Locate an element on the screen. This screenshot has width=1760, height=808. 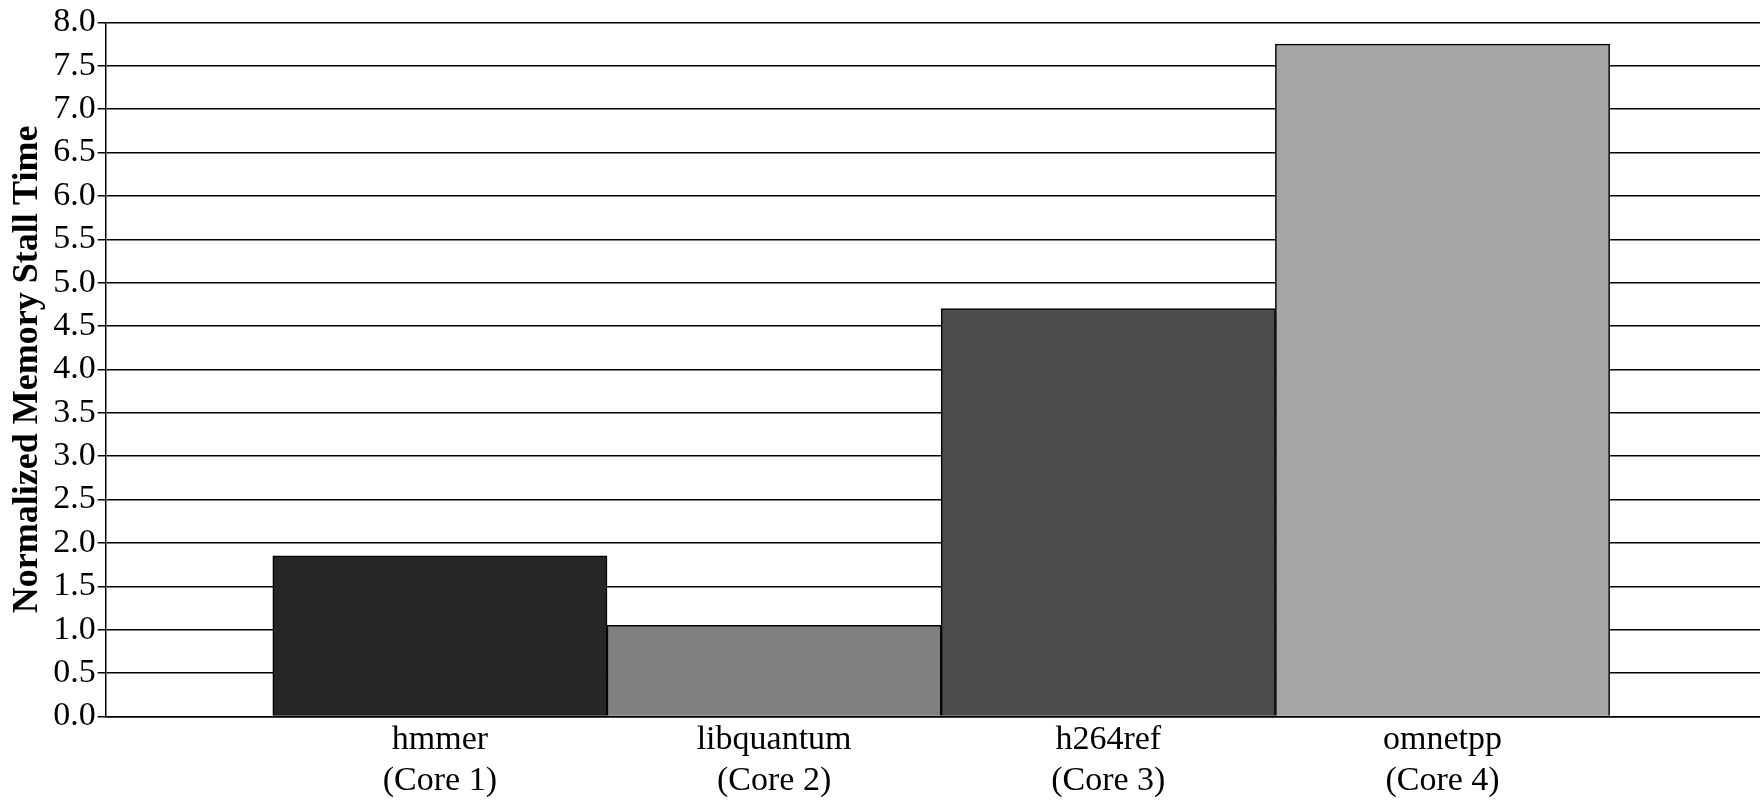
y-tick-label: 5.5 is located at coordinates (74, 237).